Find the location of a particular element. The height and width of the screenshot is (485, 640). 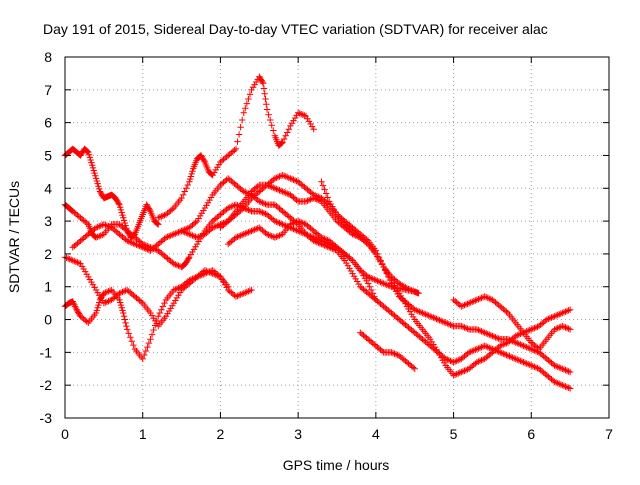

y-tick-label: 2 is located at coordinates (48, 254).